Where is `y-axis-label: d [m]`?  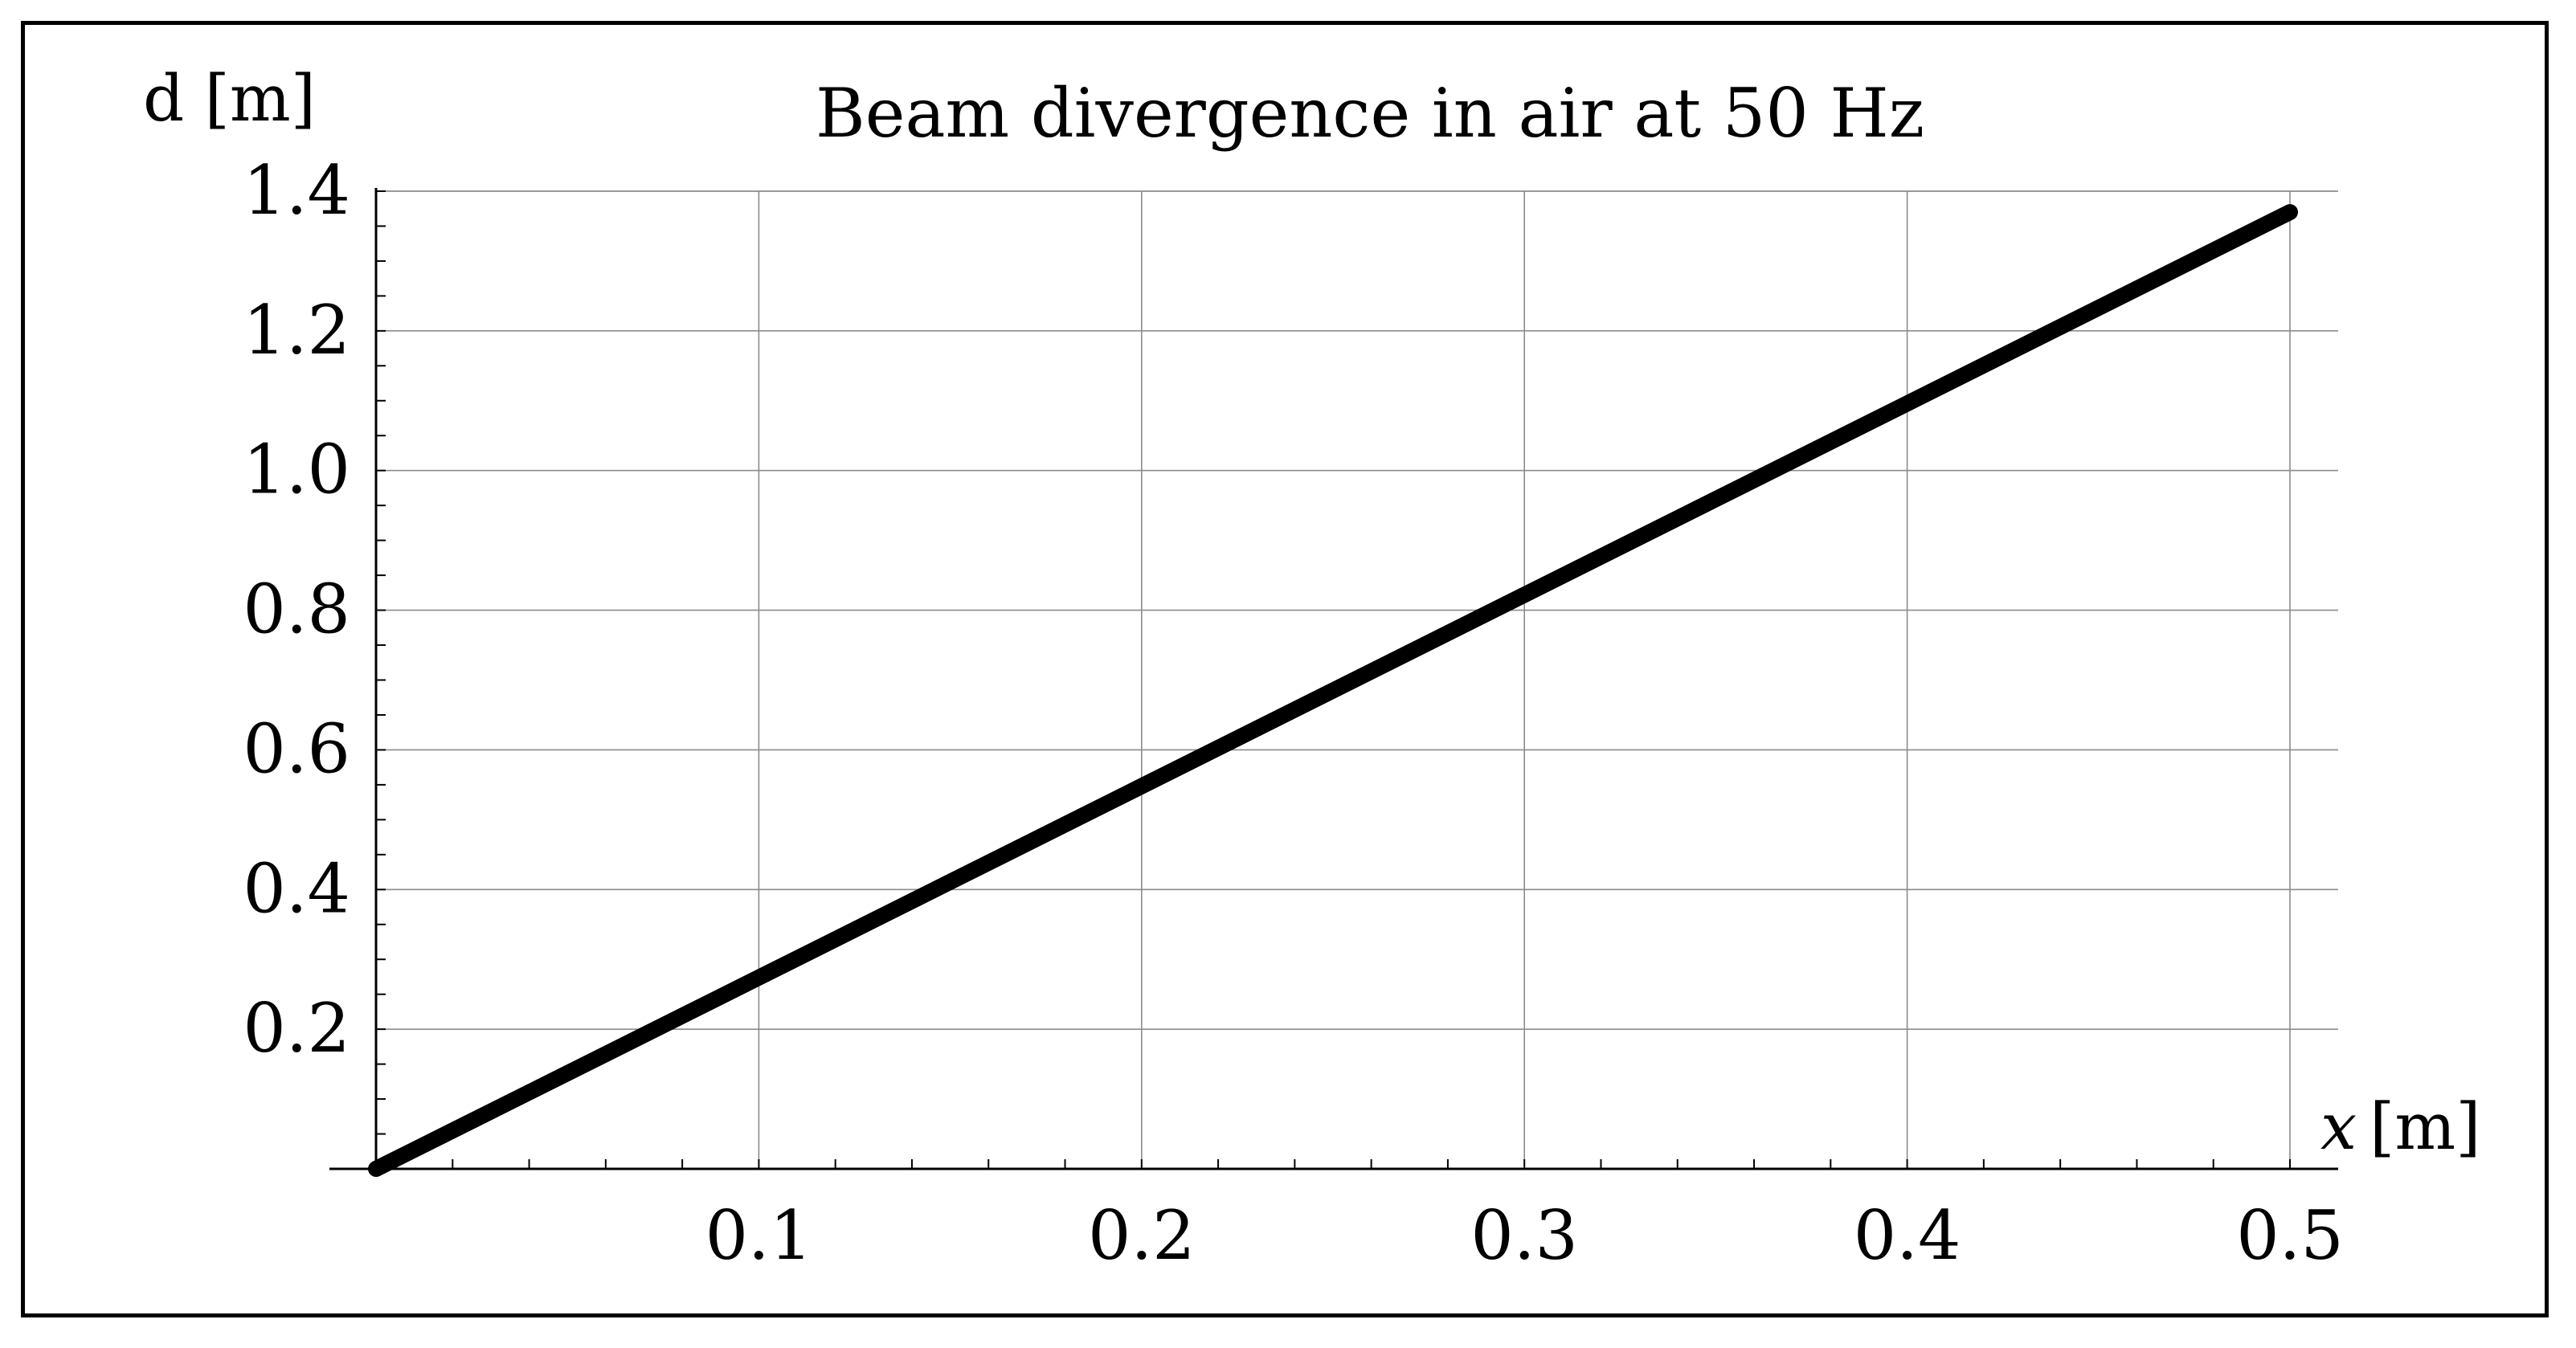
y-axis-label: d [m] is located at coordinates (230, 99).